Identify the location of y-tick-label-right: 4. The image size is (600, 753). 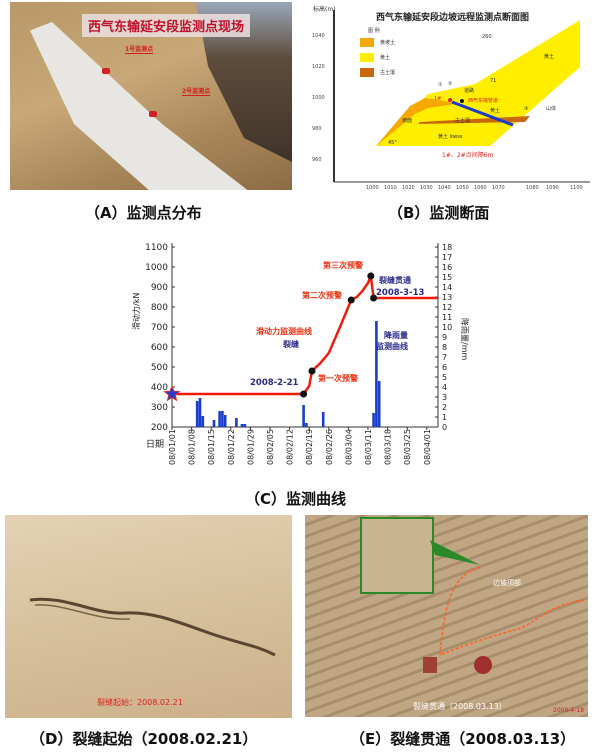
(444, 387).